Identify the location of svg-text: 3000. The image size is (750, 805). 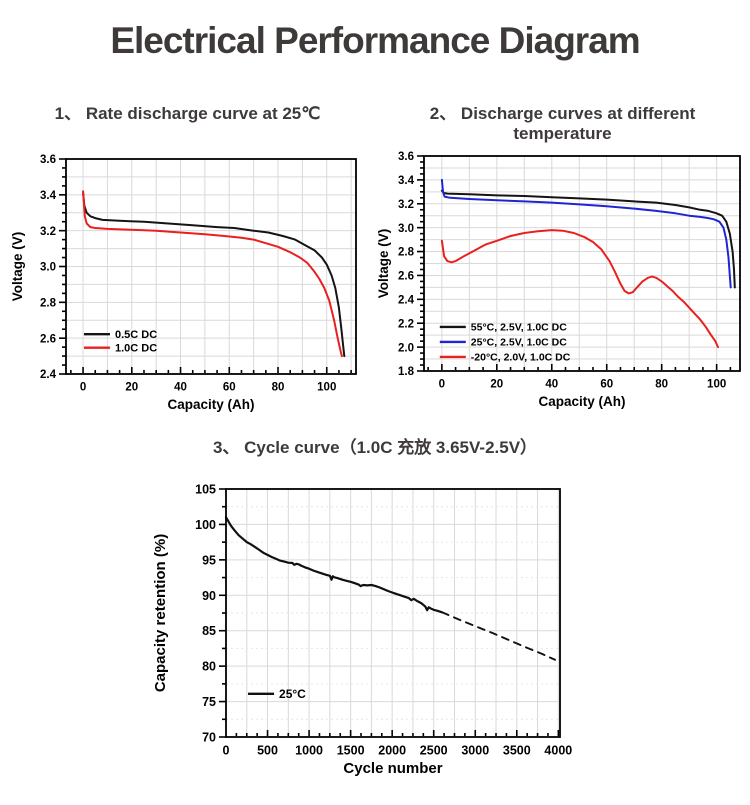
(475, 751).